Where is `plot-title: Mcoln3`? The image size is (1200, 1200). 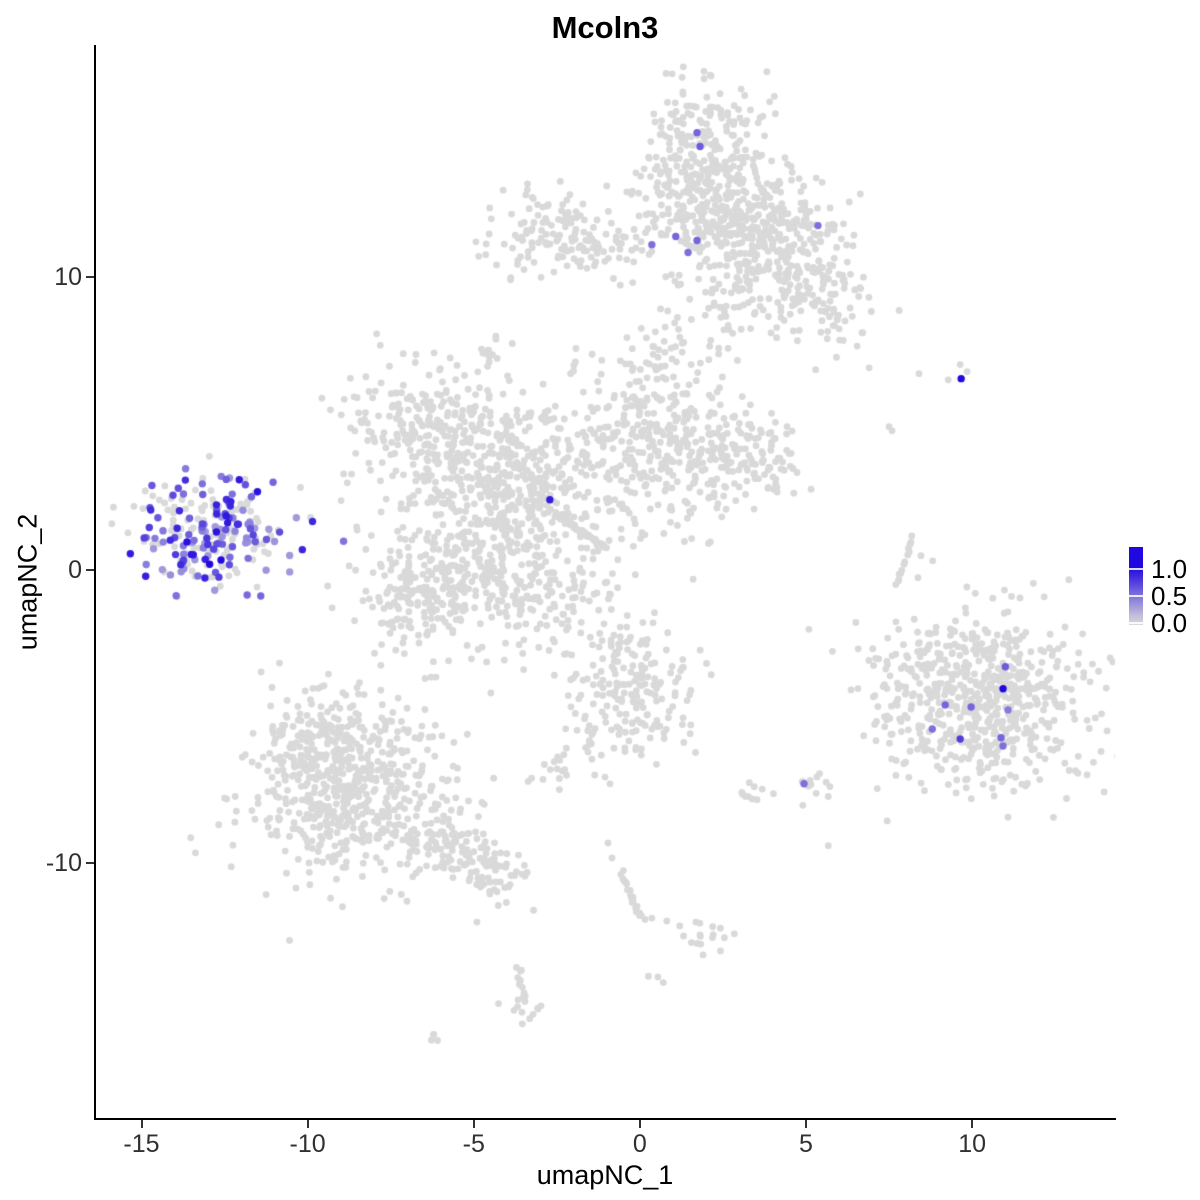 plot-title: Mcoln3 is located at coordinates (605, 27).